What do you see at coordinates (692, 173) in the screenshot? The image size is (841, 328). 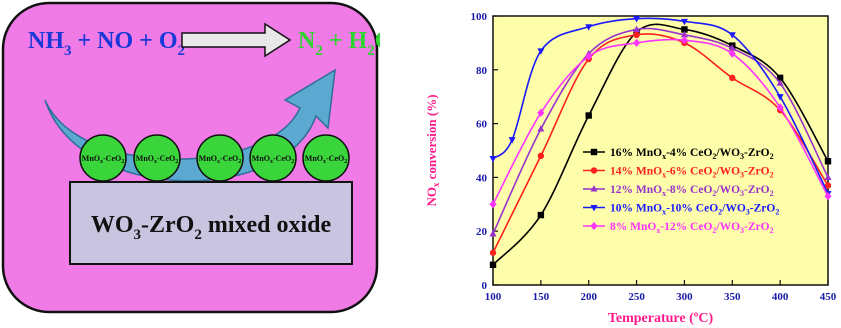 I see `legend-label: 14% MnOx-6% CeO2/WO3-ZrO2` at bounding box center [692, 173].